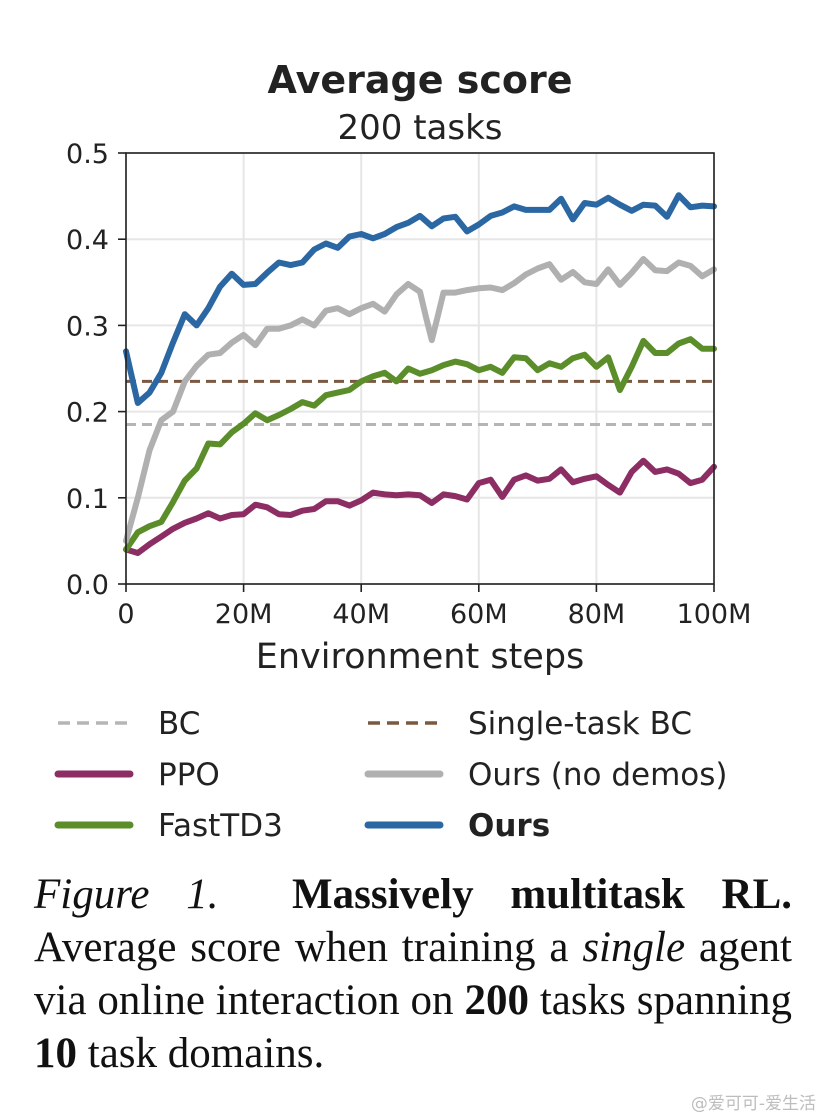  I want to click on legend-label-5: Ours, so click(509, 826).